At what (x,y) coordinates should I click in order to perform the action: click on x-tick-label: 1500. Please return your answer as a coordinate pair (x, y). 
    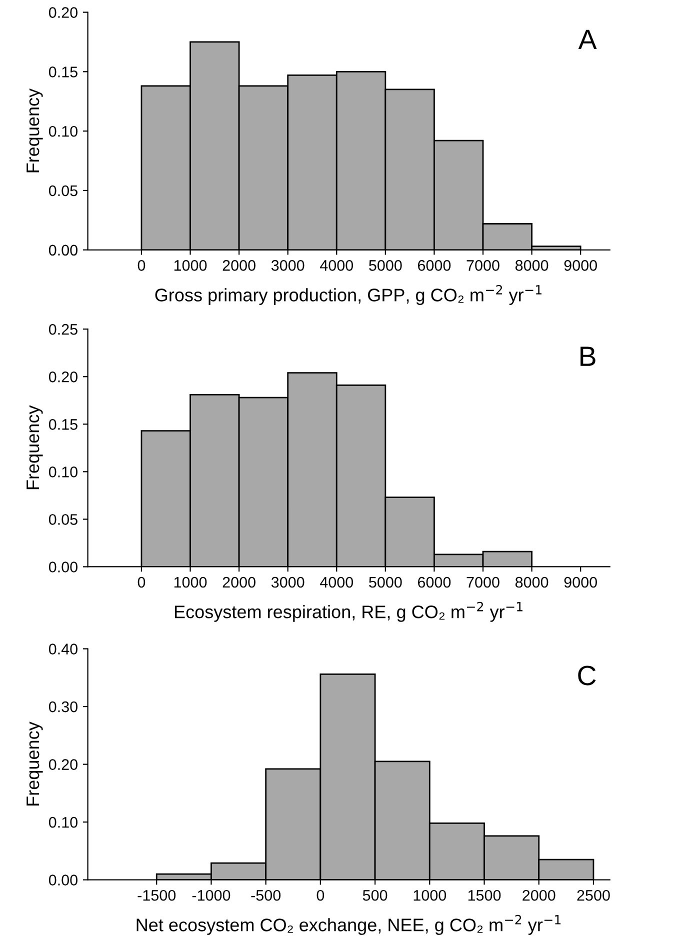
    Looking at the image, I should click on (484, 895).